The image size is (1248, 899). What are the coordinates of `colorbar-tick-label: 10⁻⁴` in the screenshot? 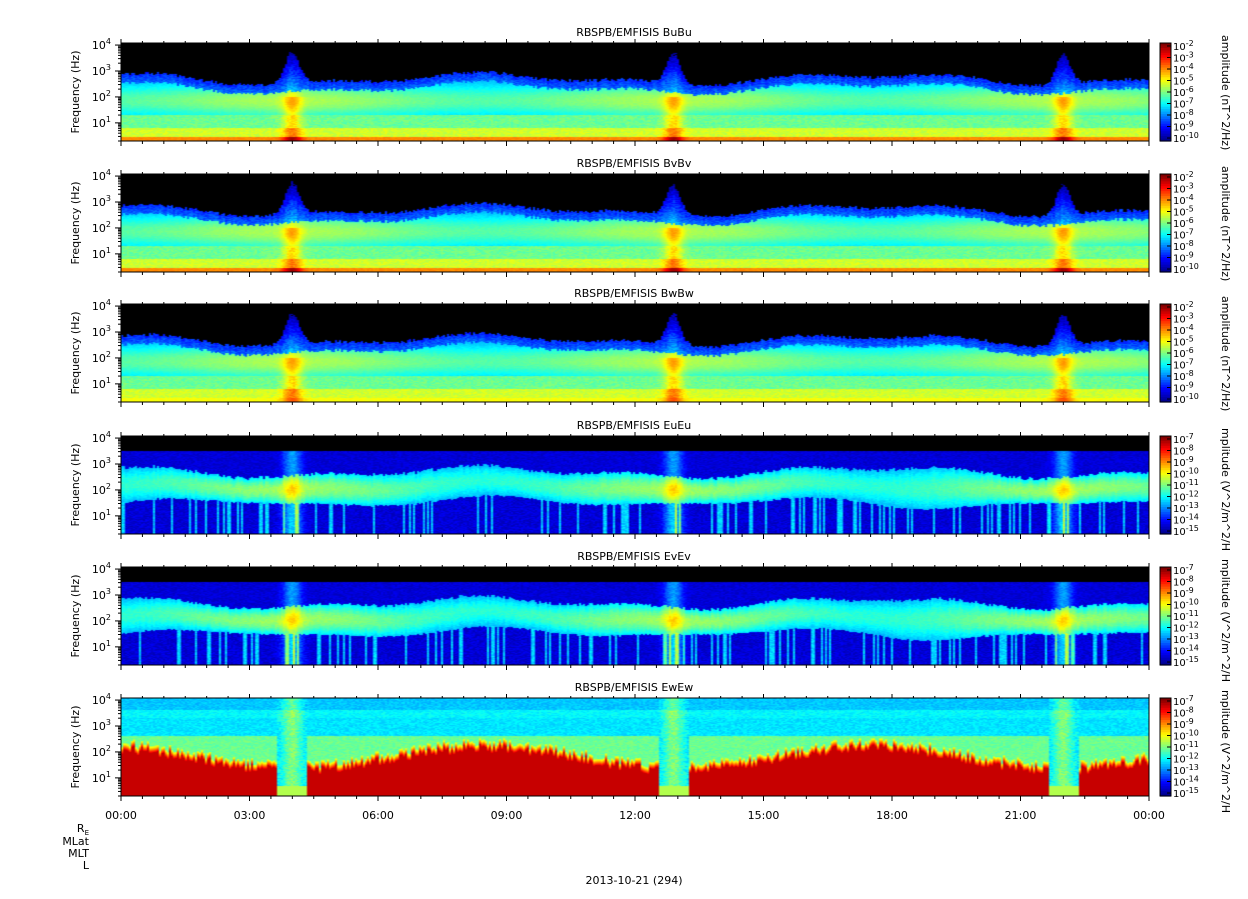 It's located at (1183, 200).